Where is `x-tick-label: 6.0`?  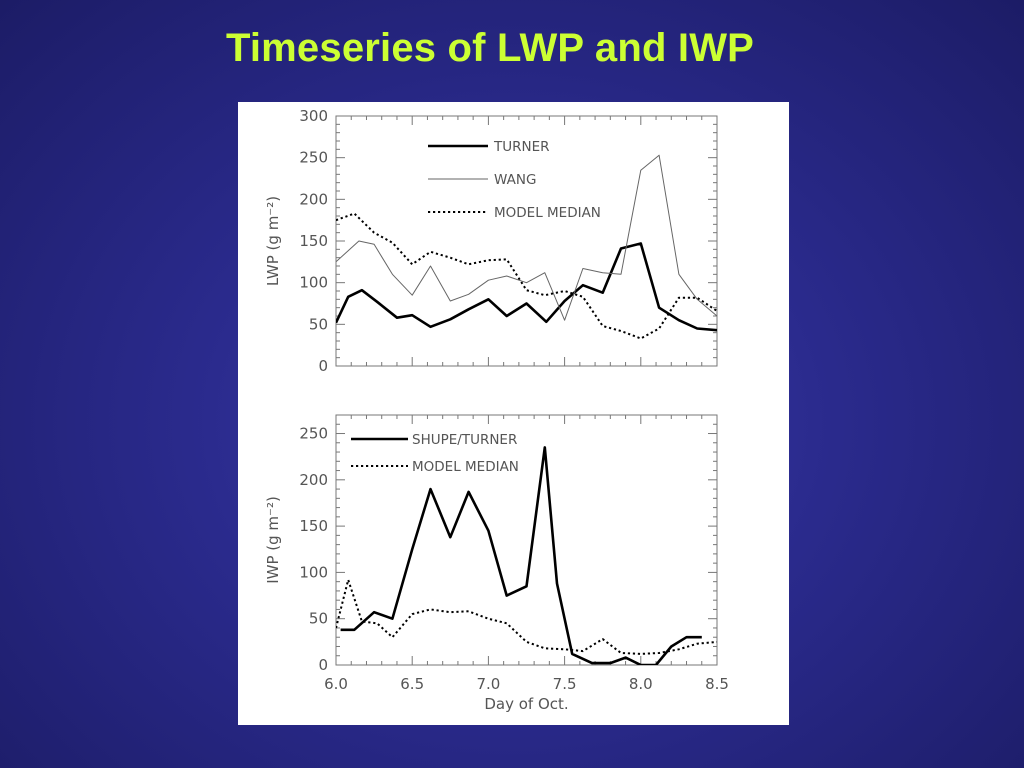 x-tick-label: 6.0 is located at coordinates (336, 684).